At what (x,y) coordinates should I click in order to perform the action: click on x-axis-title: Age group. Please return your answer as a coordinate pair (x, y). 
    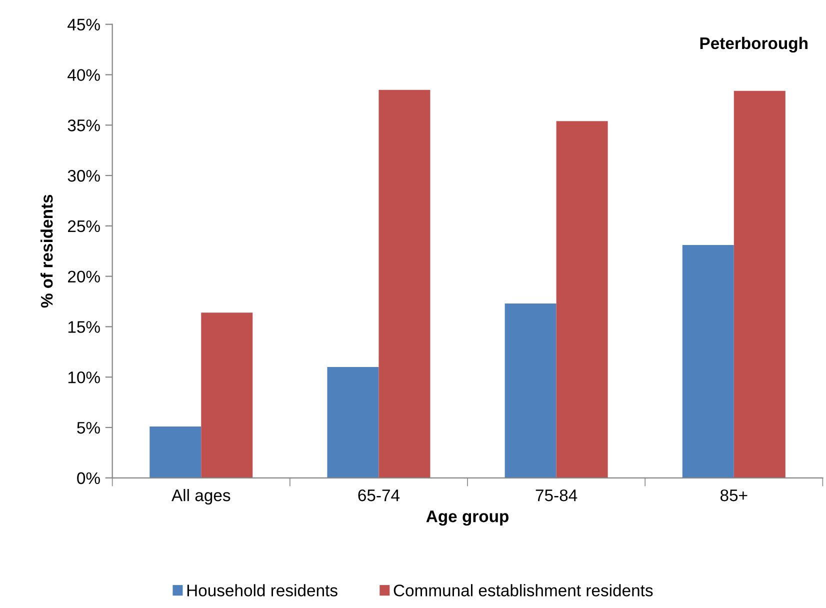
    Looking at the image, I should click on (467, 518).